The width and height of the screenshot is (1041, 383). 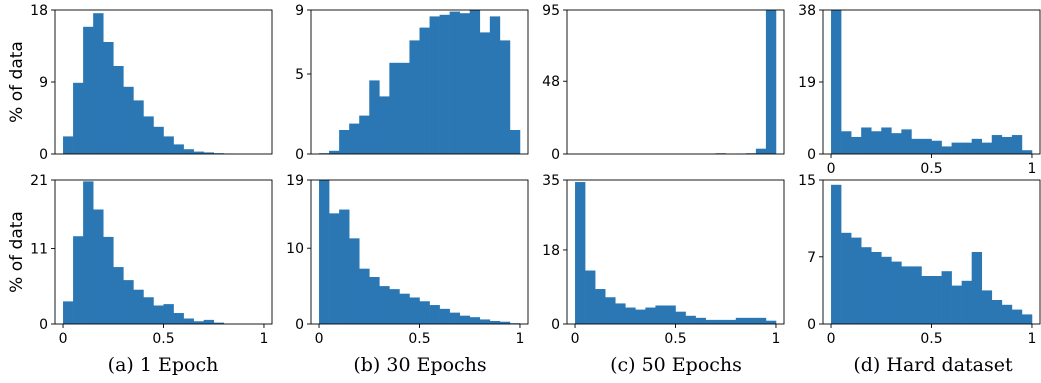 What do you see at coordinates (295, 249) in the screenshot?
I see `y-tick-label: 10` at bounding box center [295, 249].